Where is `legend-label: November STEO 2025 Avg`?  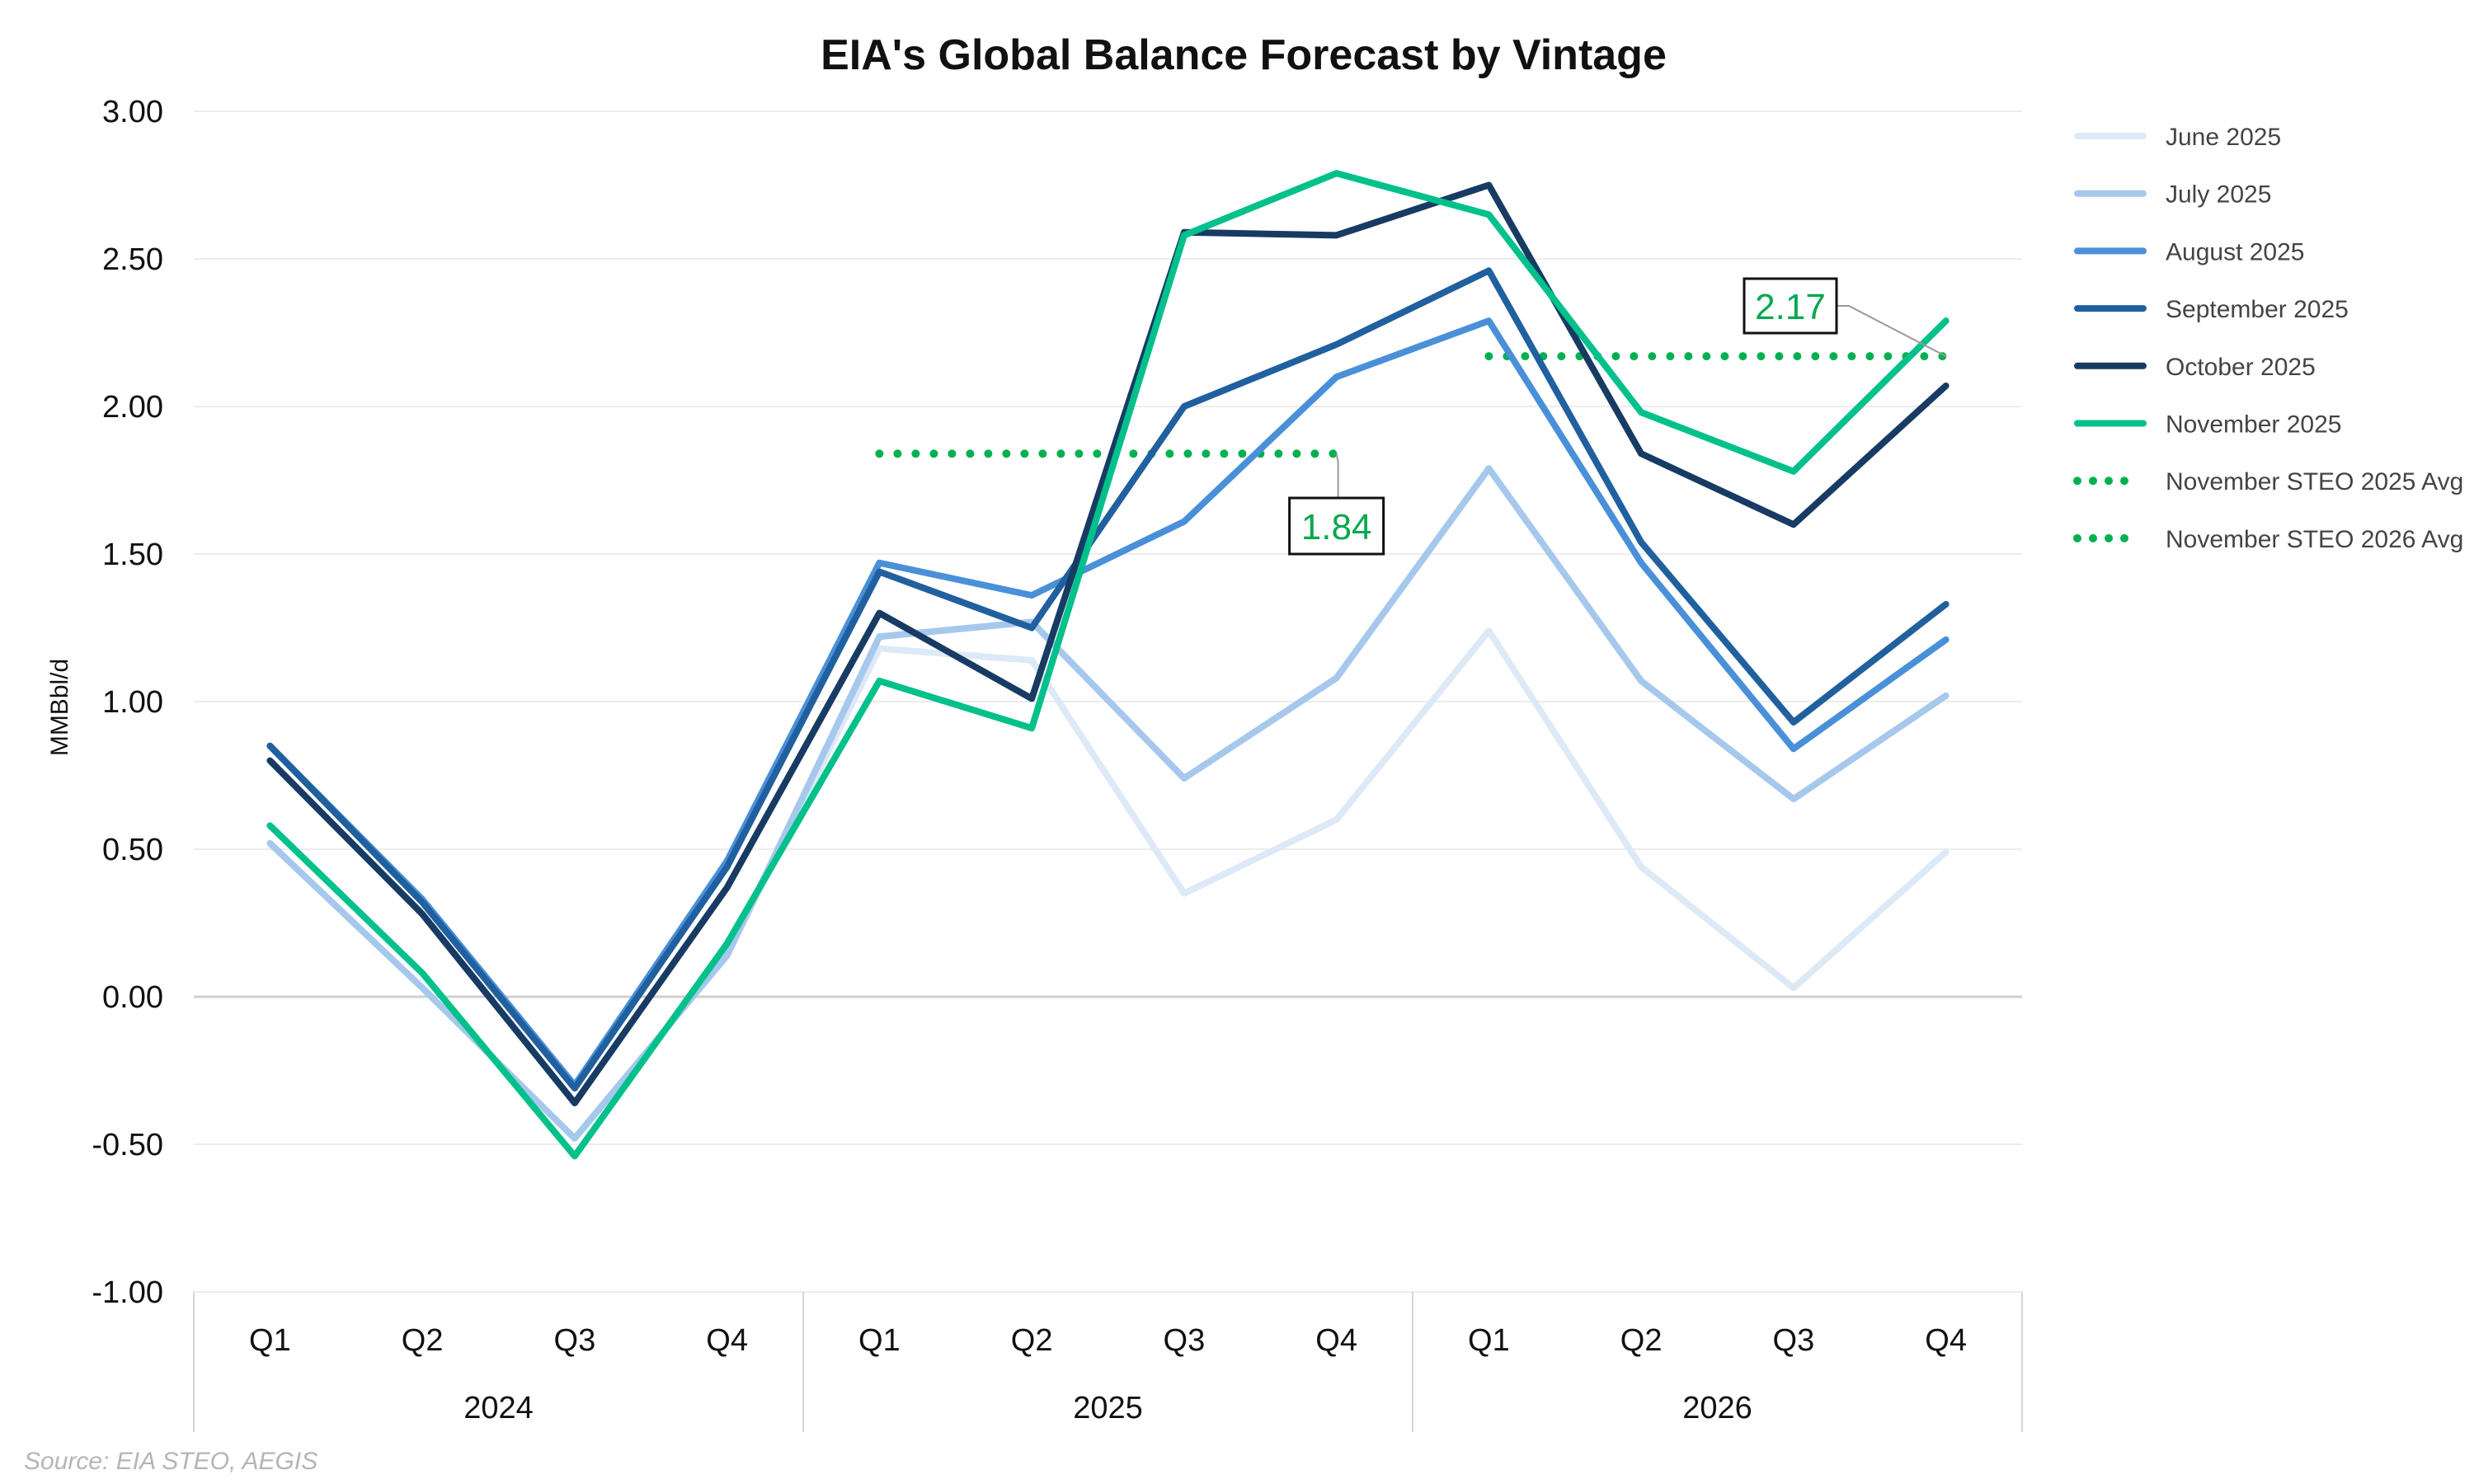 legend-label: November STEO 2025 Avg is located at coordinates (2314, 481).